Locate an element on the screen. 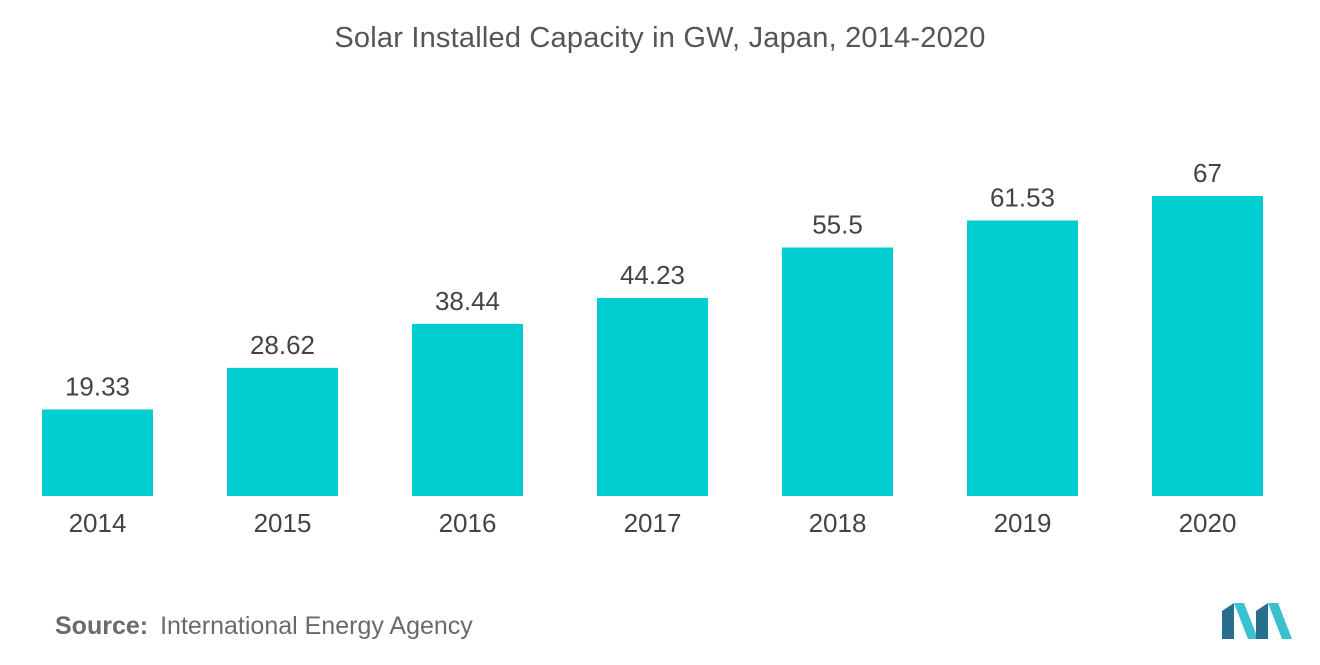  source-text: International Energy Agency is located at coordinates (316, 626).